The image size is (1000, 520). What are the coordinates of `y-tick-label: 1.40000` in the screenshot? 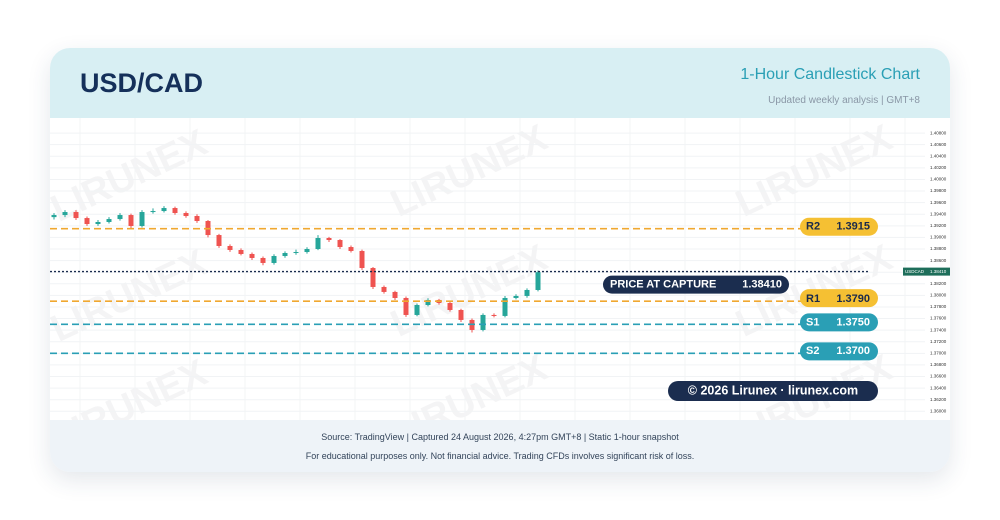 It's located at (938, 179).